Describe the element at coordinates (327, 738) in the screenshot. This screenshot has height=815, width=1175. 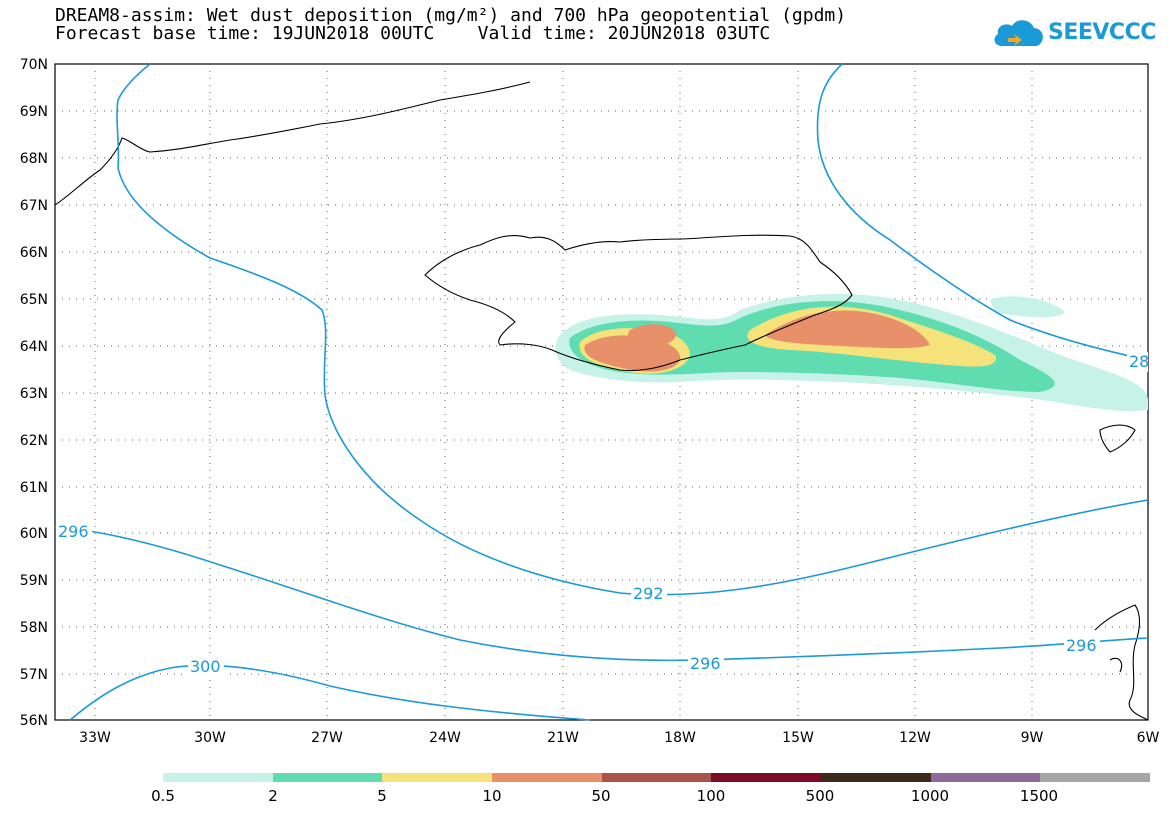
I see `lon-label: 27W` at that location.